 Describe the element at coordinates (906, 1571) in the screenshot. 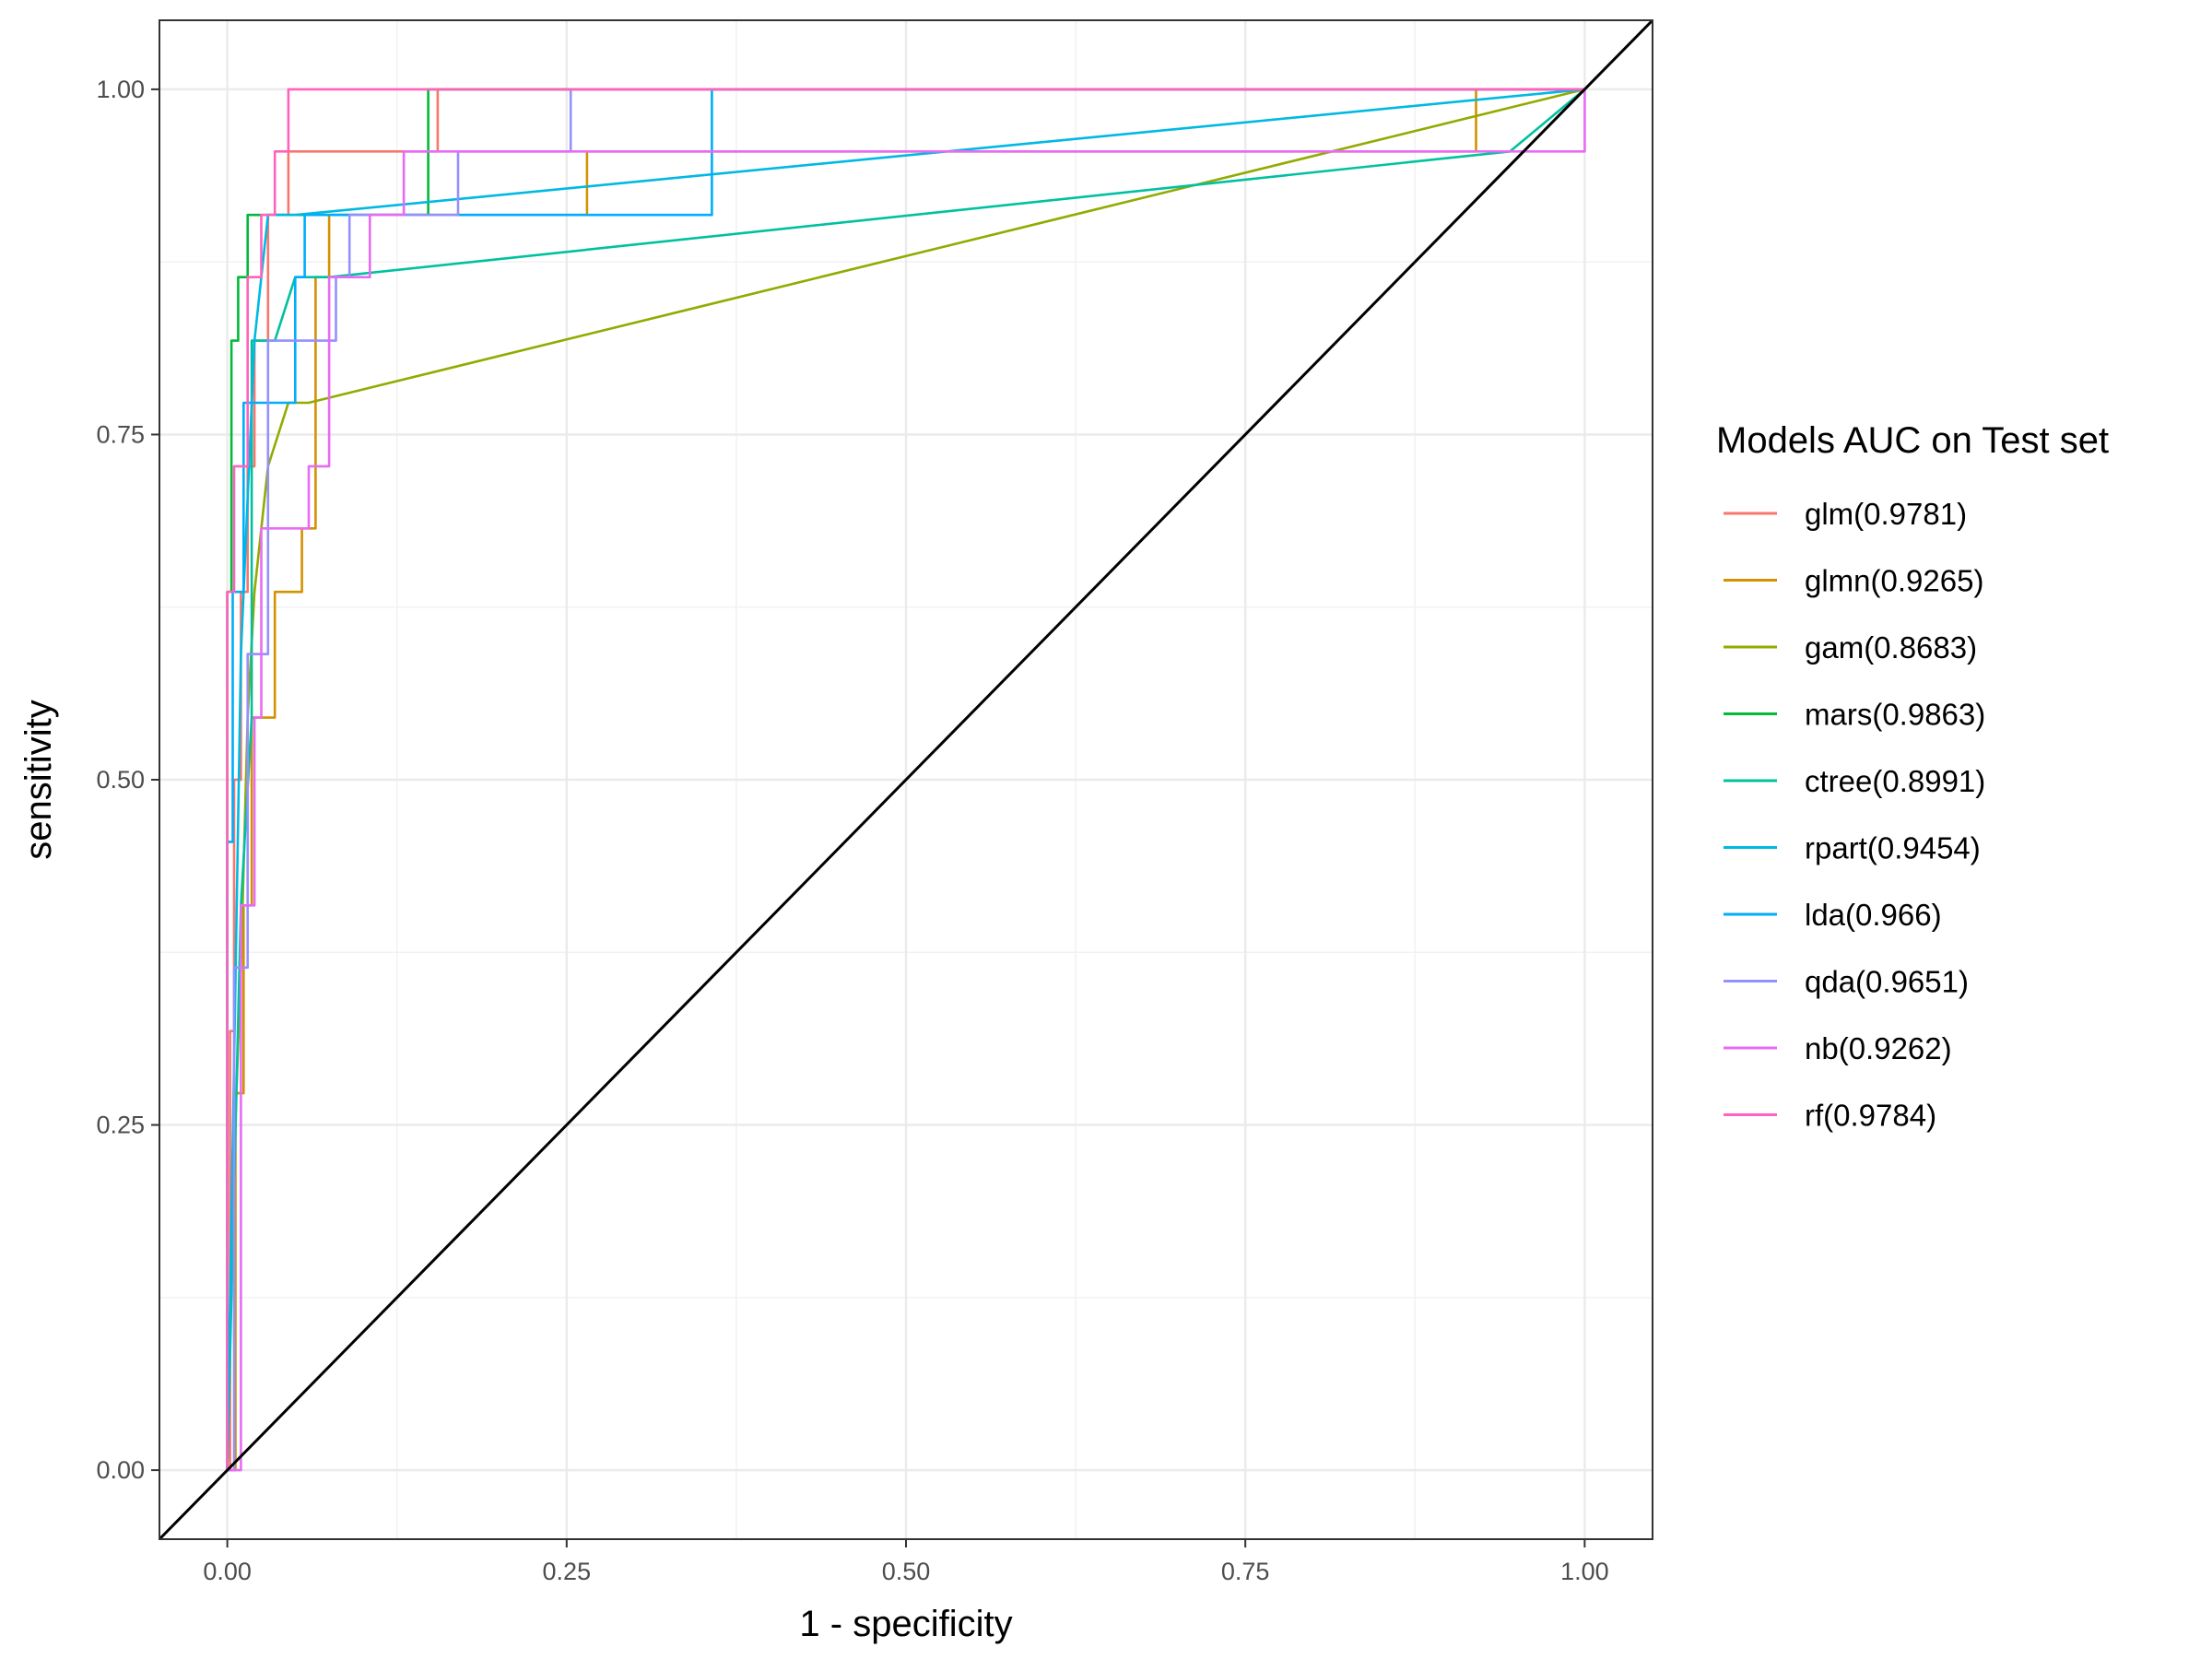

I see `x-tick-label: 0.50` at that location.